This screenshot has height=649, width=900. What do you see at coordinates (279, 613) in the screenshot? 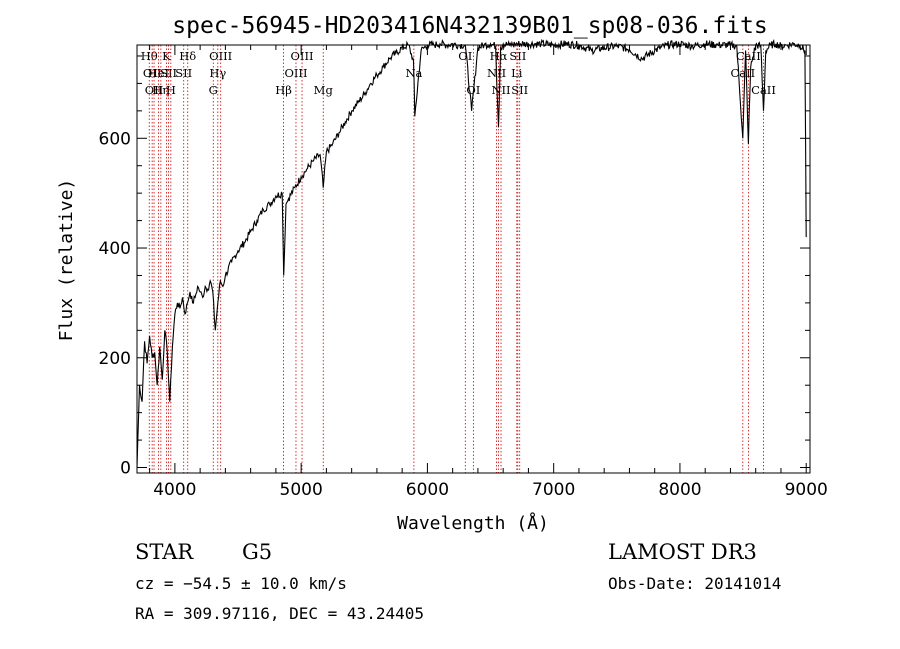
I see `coordinates: RA = 309.97116, DEC = 43.24405` at bounding box center [279, 613].